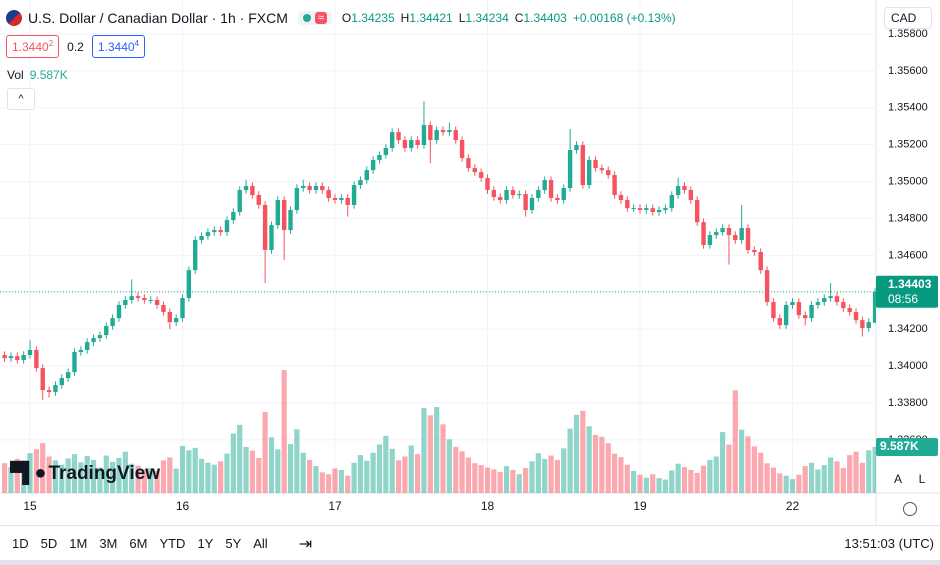 This screenshot has width=940, height=565. What do you see at coordinates (910, 509) in the screenshot?
I see `settings-button` at bounding box center [910, 509].